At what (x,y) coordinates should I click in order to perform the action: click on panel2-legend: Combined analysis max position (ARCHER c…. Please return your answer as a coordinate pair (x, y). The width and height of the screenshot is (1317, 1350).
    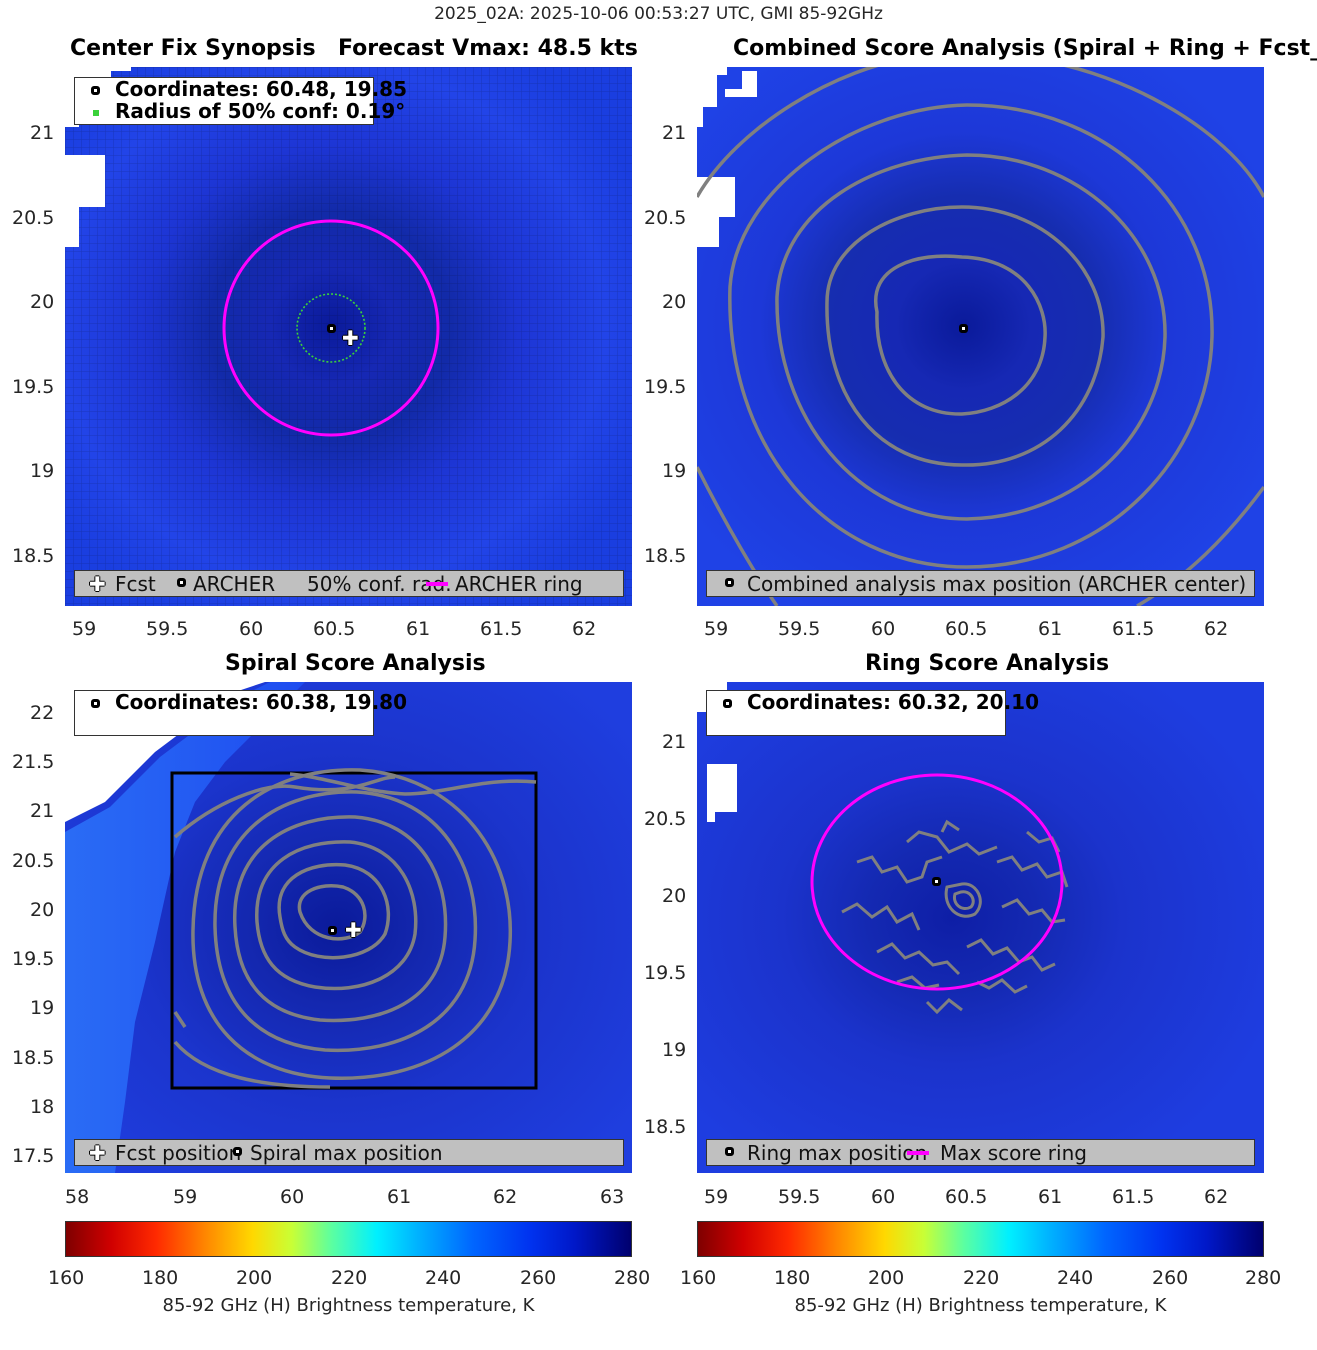
    Looking at the image, I should click on (980, 583).